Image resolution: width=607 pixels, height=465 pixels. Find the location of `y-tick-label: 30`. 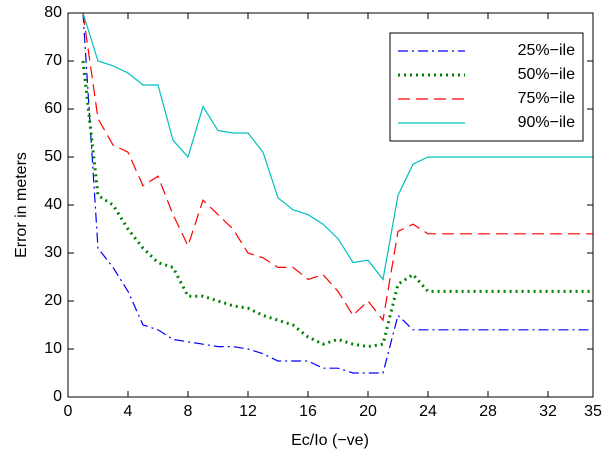

y-tick-label: 30 is located at coordinates (53, 252).